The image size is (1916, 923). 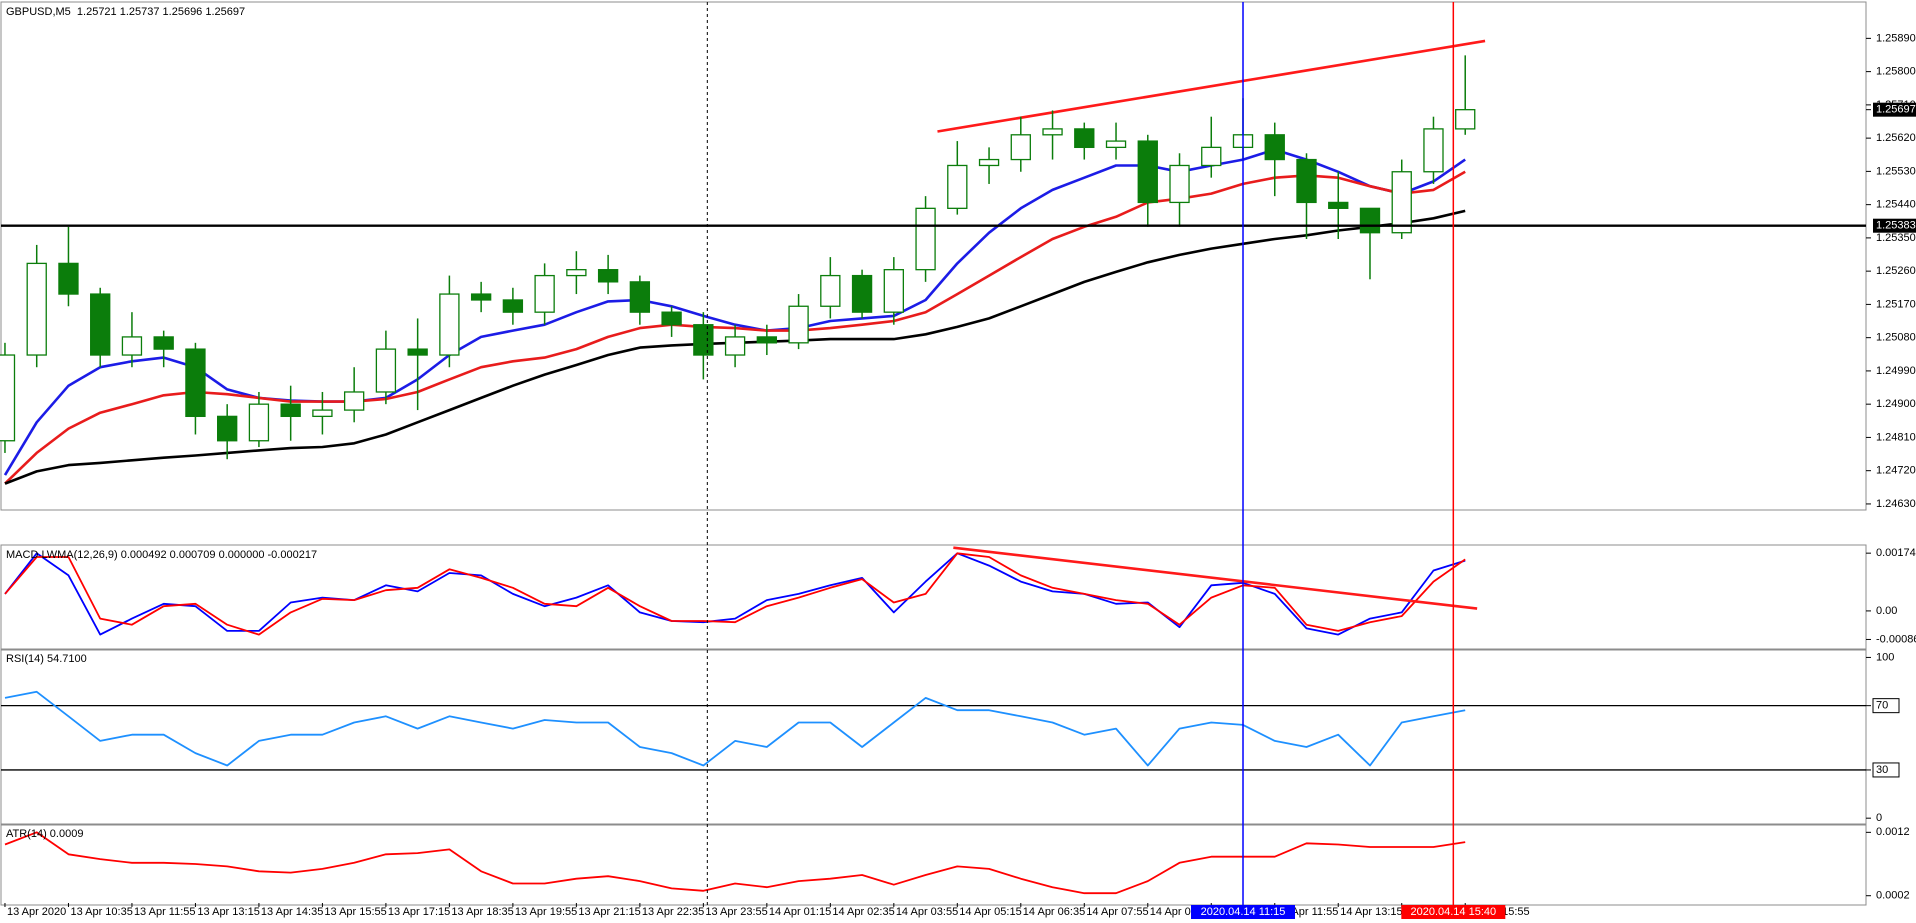 I want to click on y-tick-label: 100, so click(x=1885, y=657).